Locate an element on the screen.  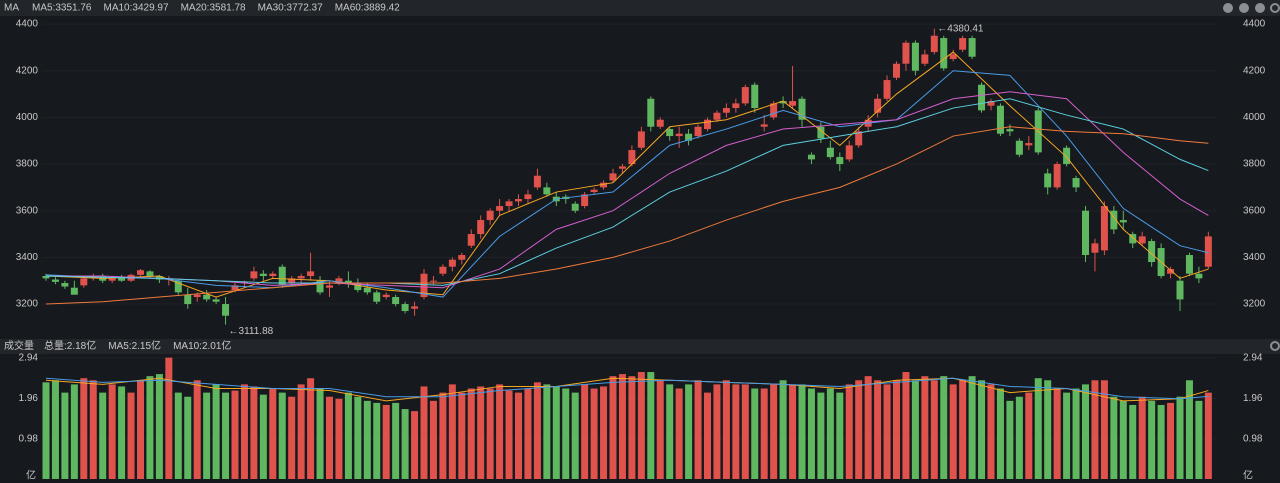
y-tick-label-right: 3600 is located at coordinates (1254, 210).